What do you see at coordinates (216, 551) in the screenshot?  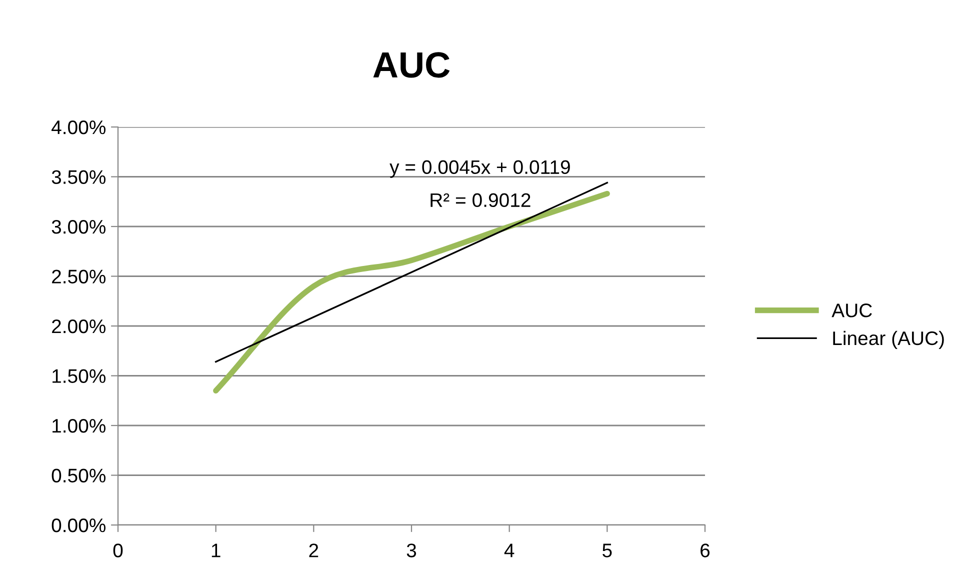 I see `x-tick-label: 1` at bounding box center [216, 551].